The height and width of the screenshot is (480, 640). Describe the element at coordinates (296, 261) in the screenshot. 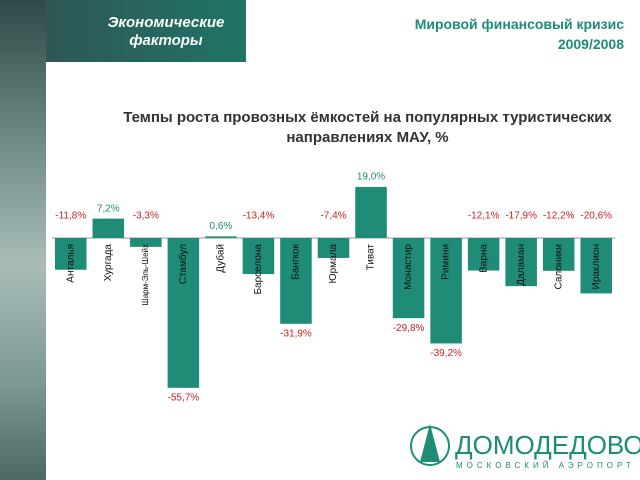

I see `x-tick-label: Бангкок` at that location.